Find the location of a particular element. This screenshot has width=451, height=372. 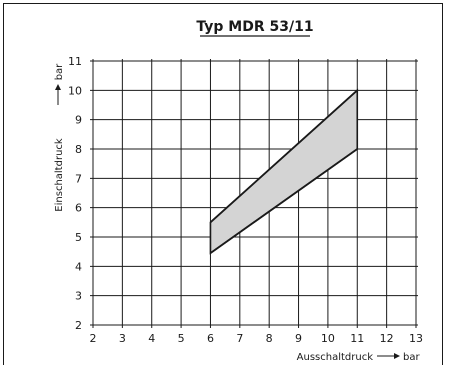

region-fill is located at coordinates (284, 171).